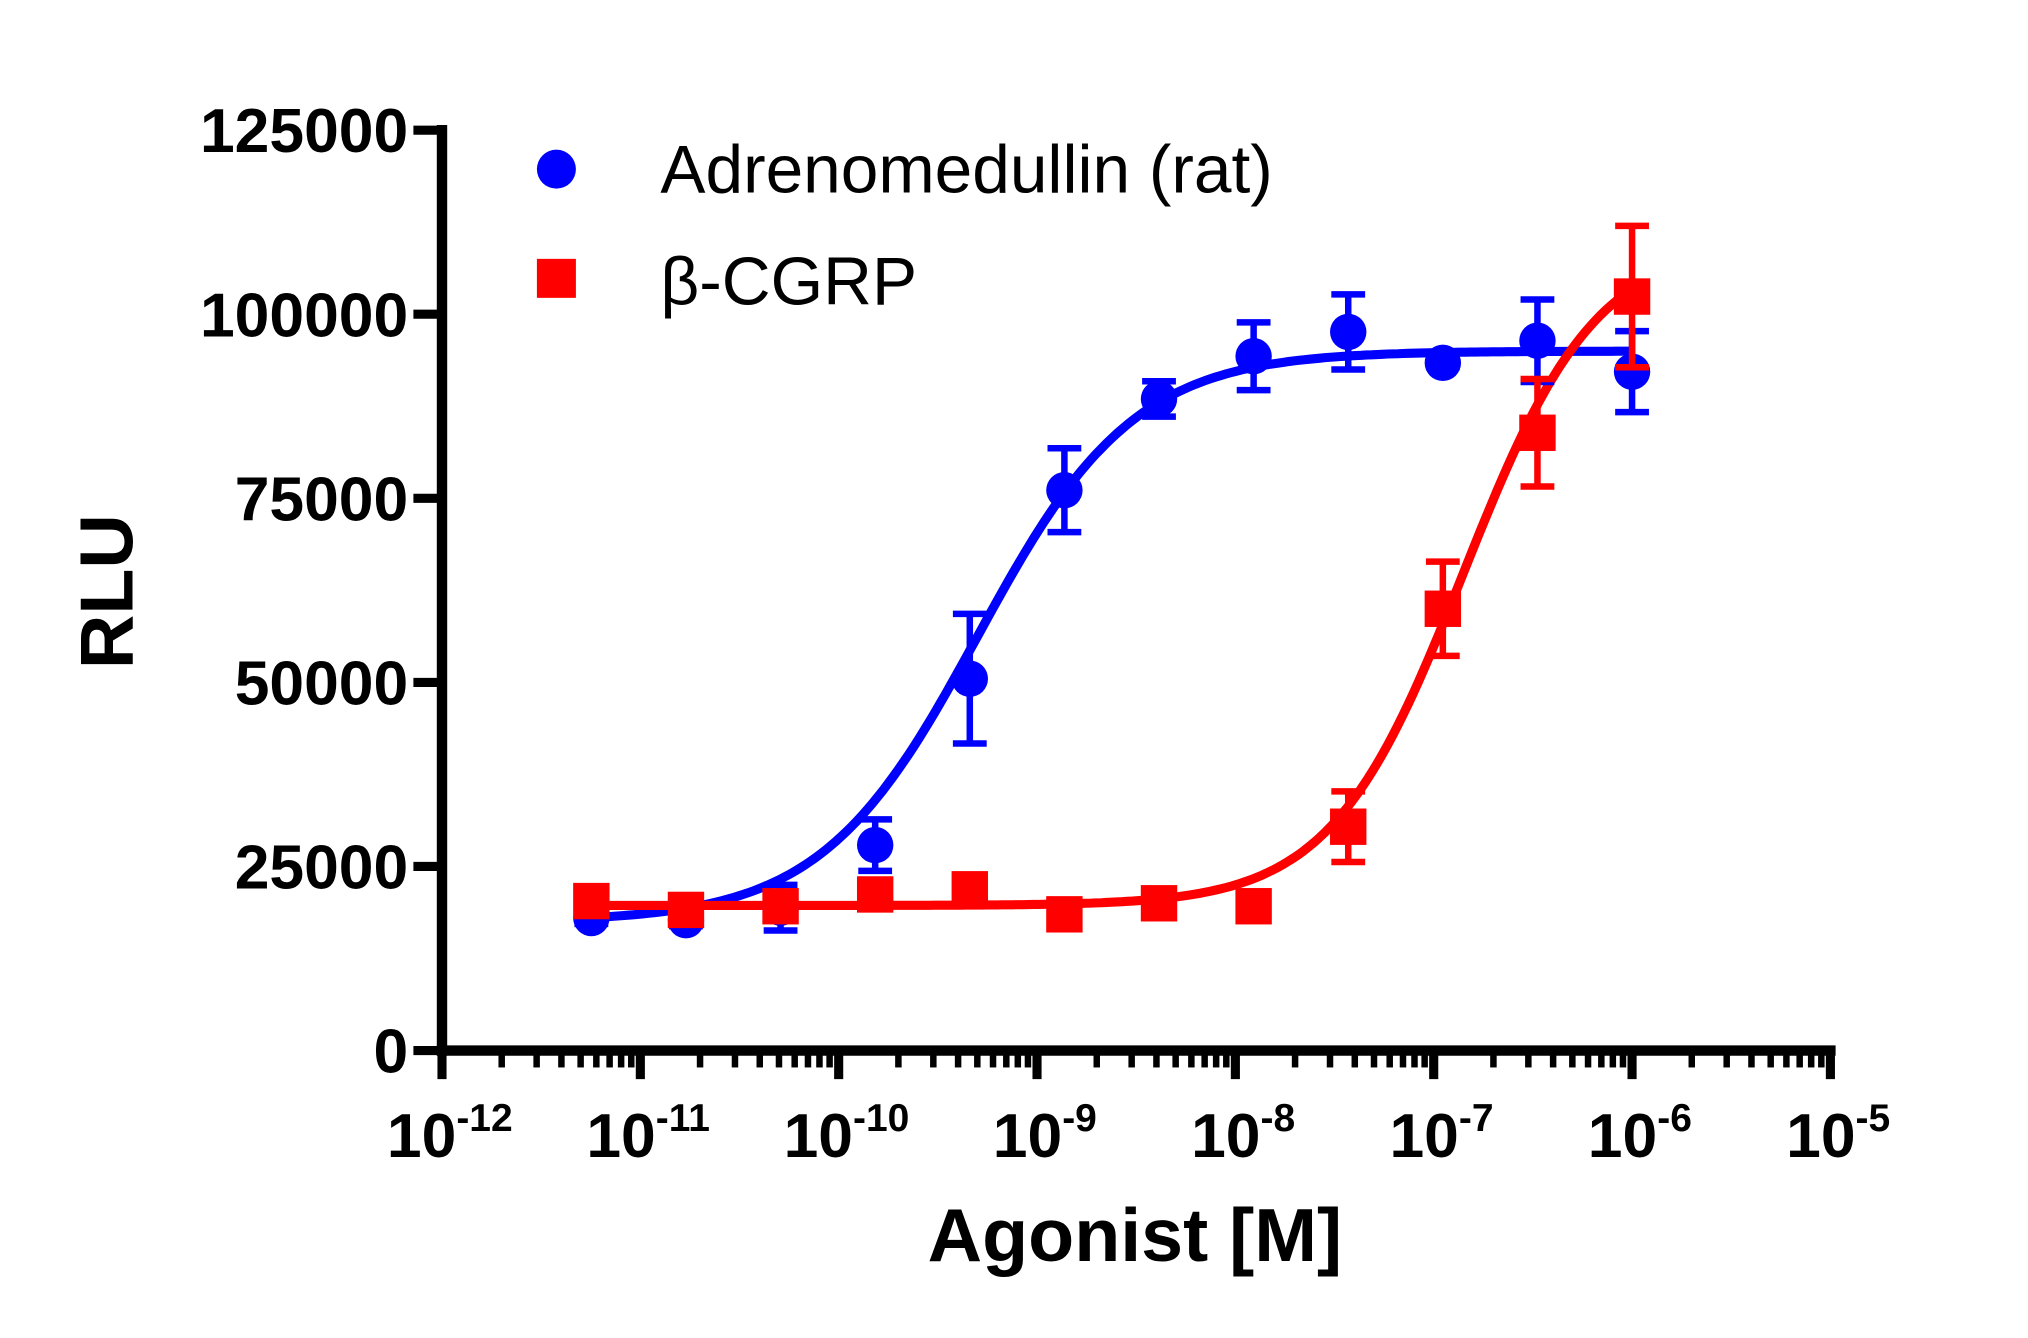 This screenshot has width=2028, height=1338. What do you see at coordinates (322, 868) in the screenshot?
I see `y-tick-label: 25000` at bounding box center [322, 868].